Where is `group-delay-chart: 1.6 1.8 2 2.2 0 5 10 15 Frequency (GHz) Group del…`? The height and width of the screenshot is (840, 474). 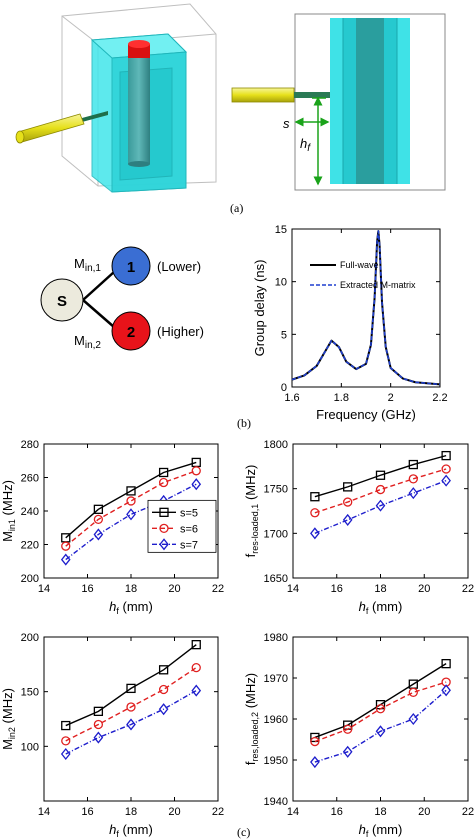 group-delay-chart: 1.6 1.8 2 2.2 0 5 10 15 Frequency (GHz) Group del… is located at coordinates (350, 323).